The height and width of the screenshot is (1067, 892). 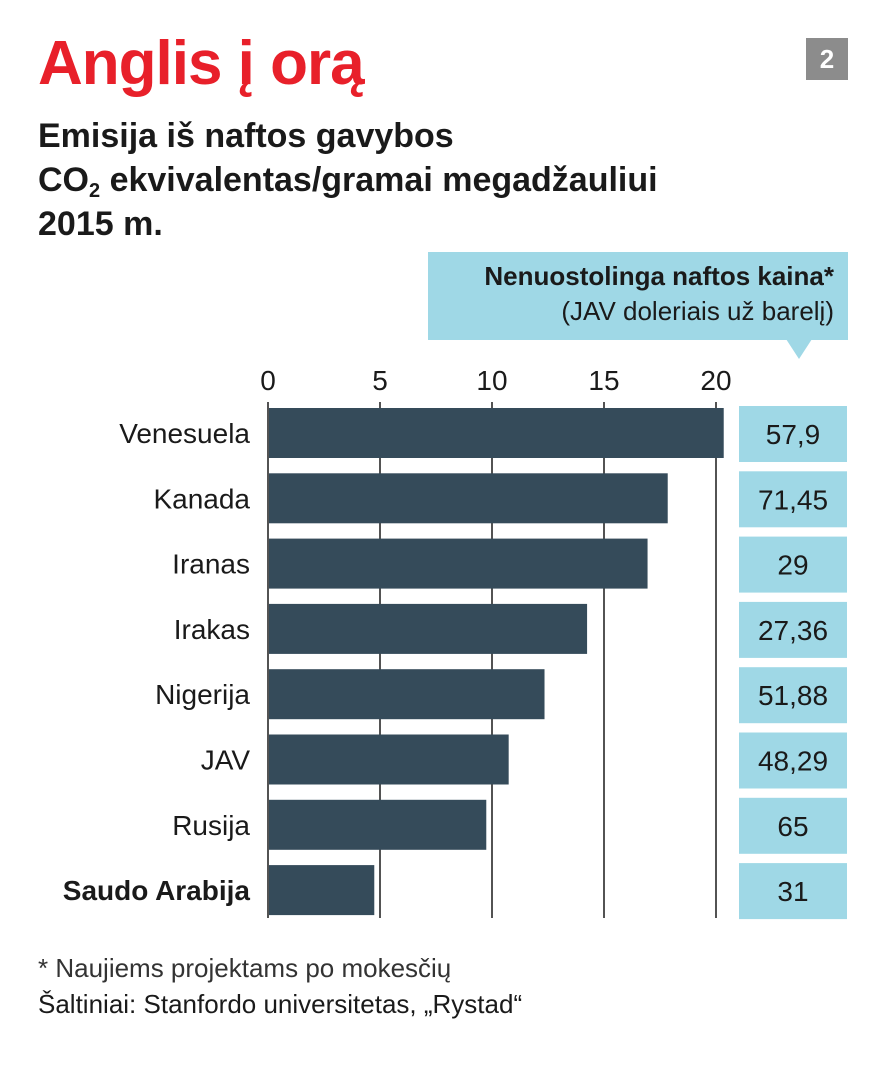 I want to click on x-tick-label: 20, so click(x=715, y=380).